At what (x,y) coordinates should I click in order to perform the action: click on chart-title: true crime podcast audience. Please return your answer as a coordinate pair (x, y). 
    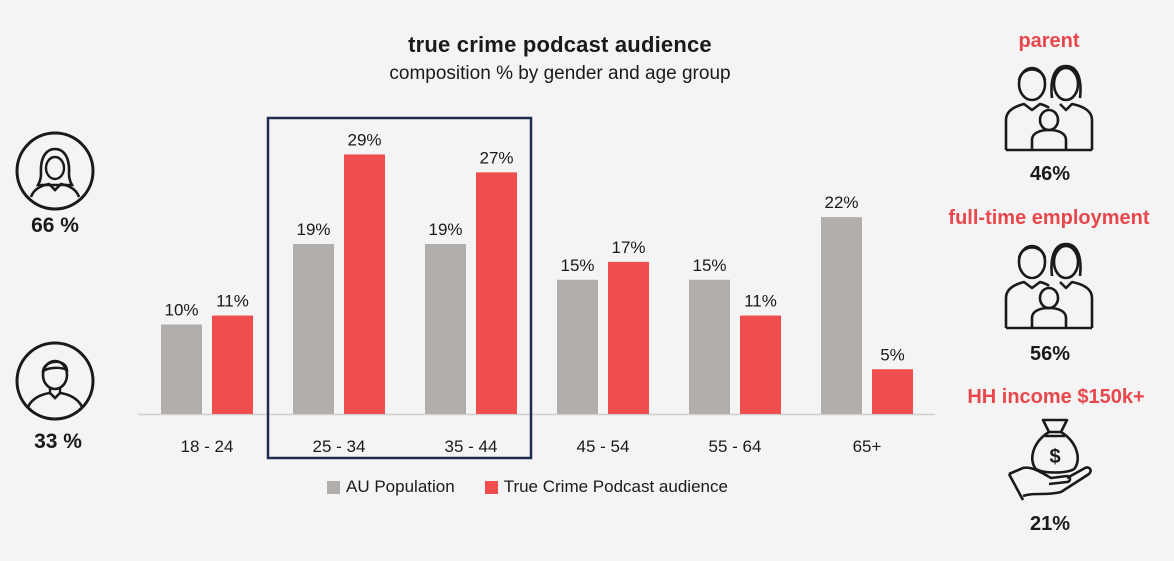
    Looking at the image, I should click on (560, 44).